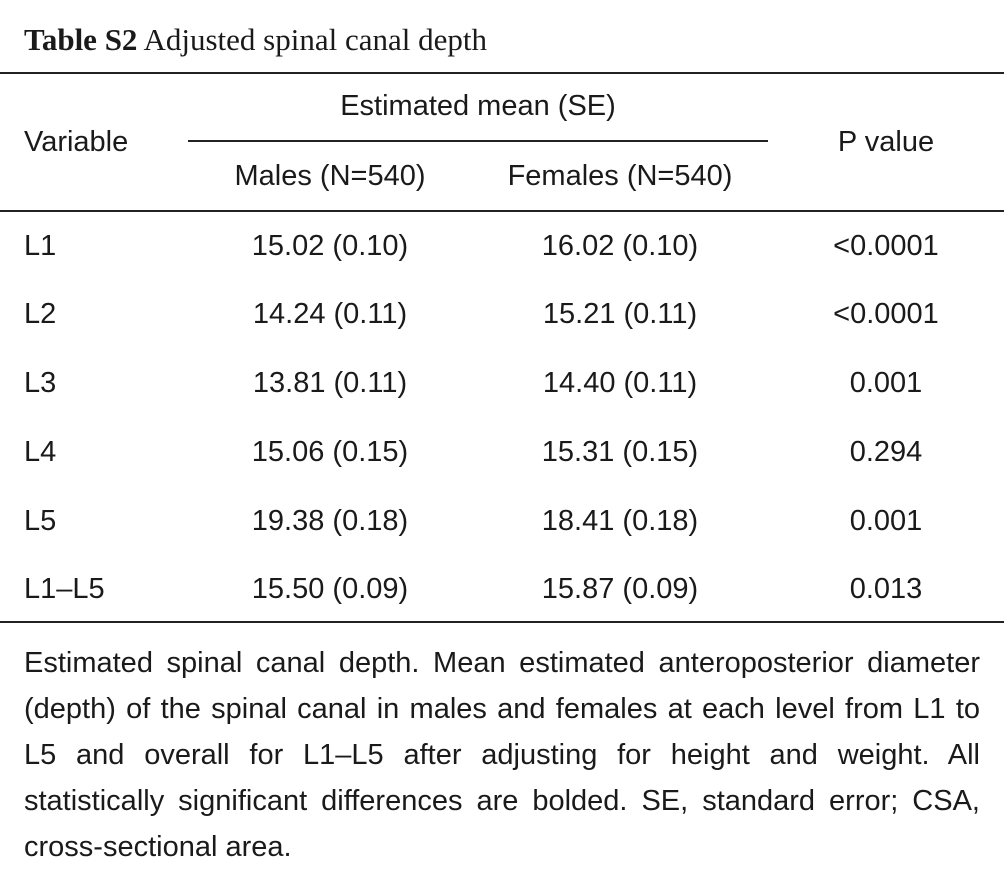 The image size is (1004, 895). I want to click on table-row-males: 15.06 (0.15), so click(330, 452).